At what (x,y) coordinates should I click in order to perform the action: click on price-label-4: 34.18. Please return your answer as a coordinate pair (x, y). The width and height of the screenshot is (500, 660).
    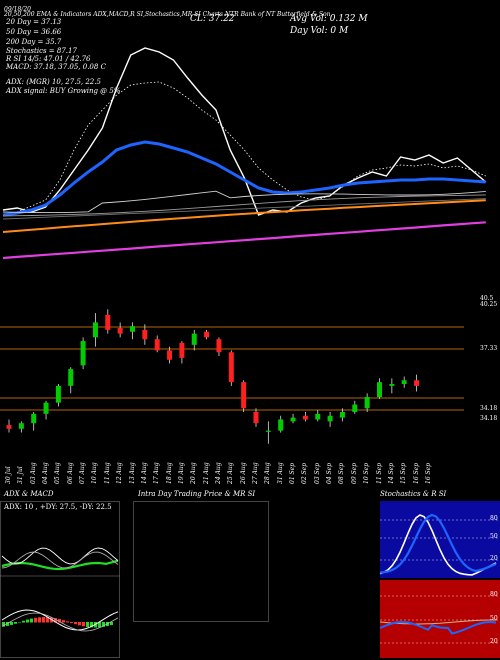
    Looking at the image, I should click on (489, 408).